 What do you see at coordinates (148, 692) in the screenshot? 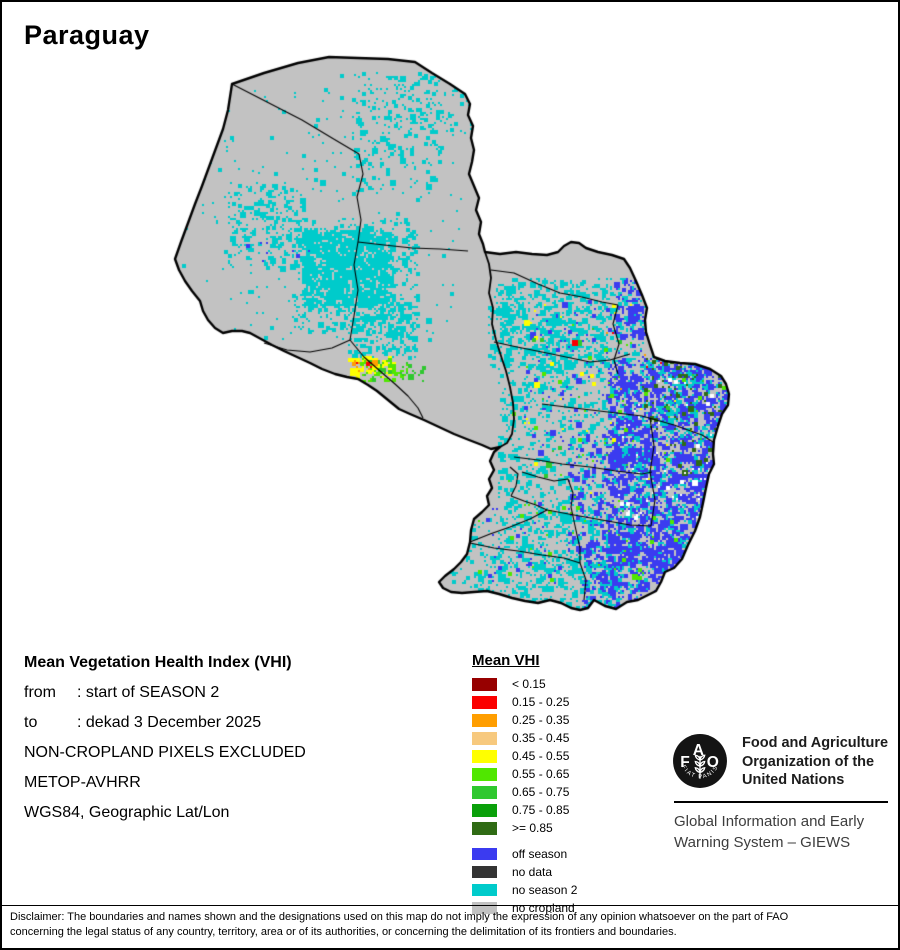
I see `info-value: : start of SEASON 2` at bounding box center [148, 692].